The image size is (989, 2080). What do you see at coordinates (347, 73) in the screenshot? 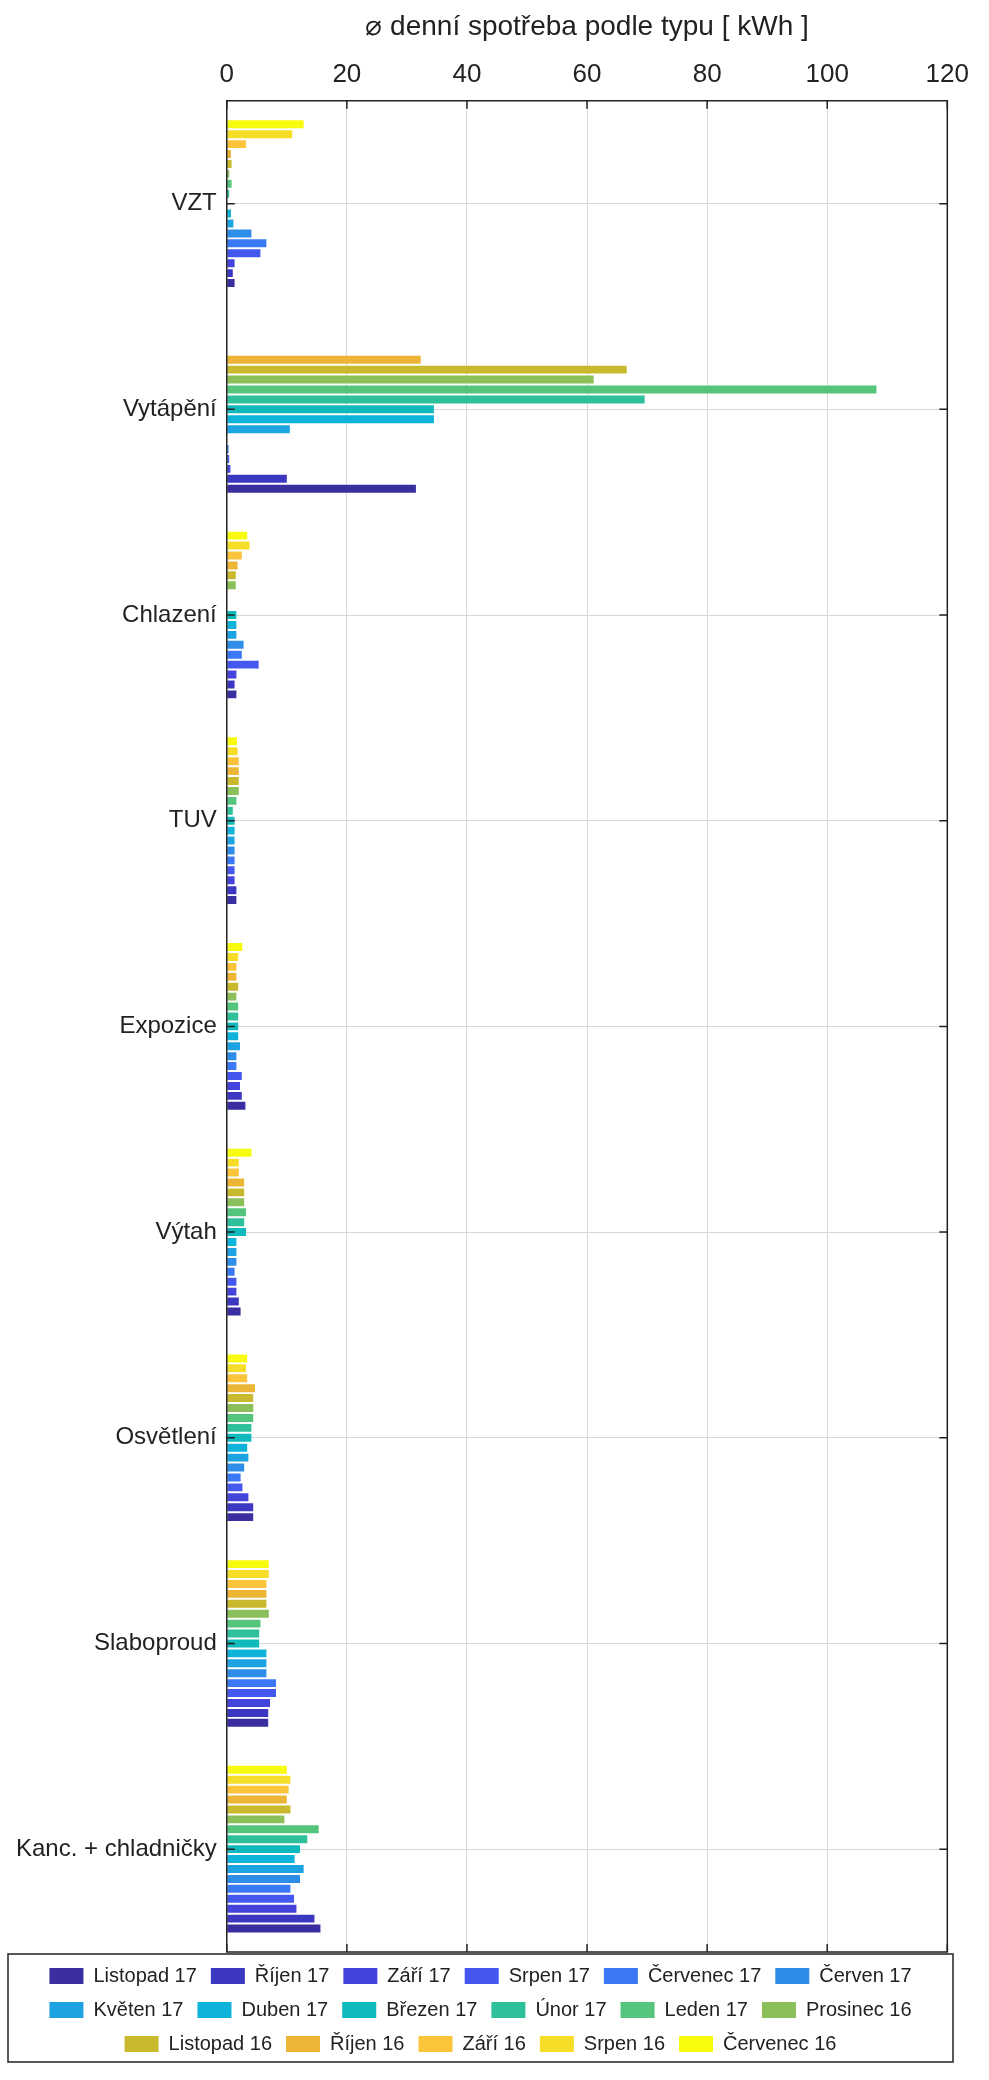
I see `x-tick-label: 20` at bounding box center [347, 73].